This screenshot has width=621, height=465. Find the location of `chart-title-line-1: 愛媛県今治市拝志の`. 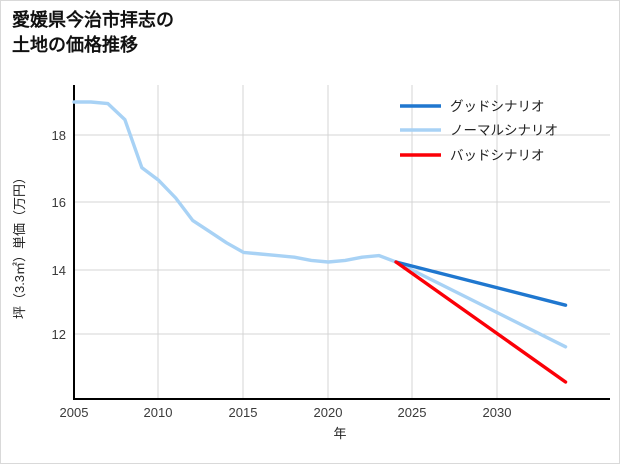

chart-title-line-1: 愛媛県今治市拝志の is located at coordinates (93, 20).